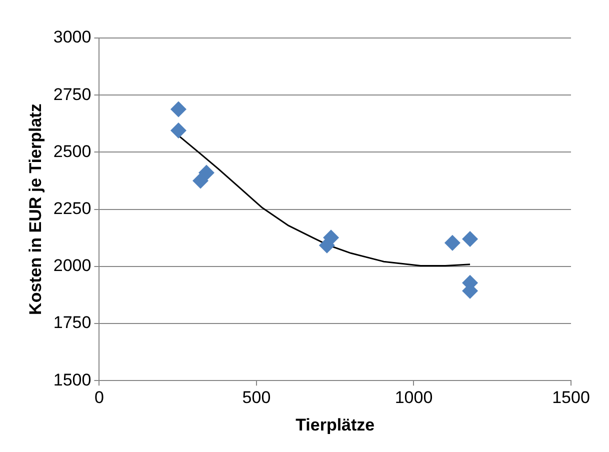 The image size is (609, 452). I want to click on y-tick-label: 1500, so click(72, 380).